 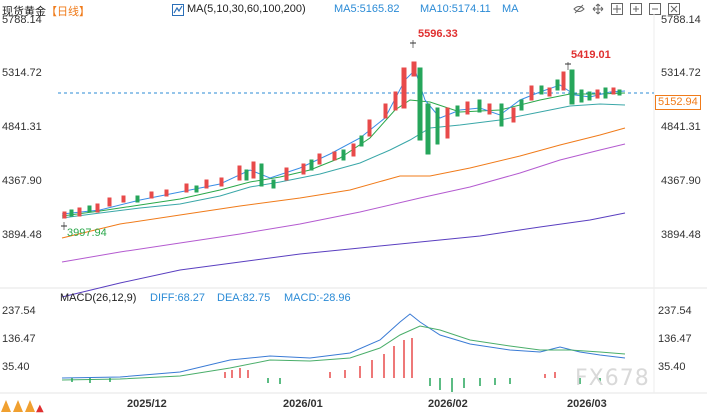 What do you see at coordinates (578, 8) in the screenshot?
I see `eye-off-icon` at bounding box center [578, 8].